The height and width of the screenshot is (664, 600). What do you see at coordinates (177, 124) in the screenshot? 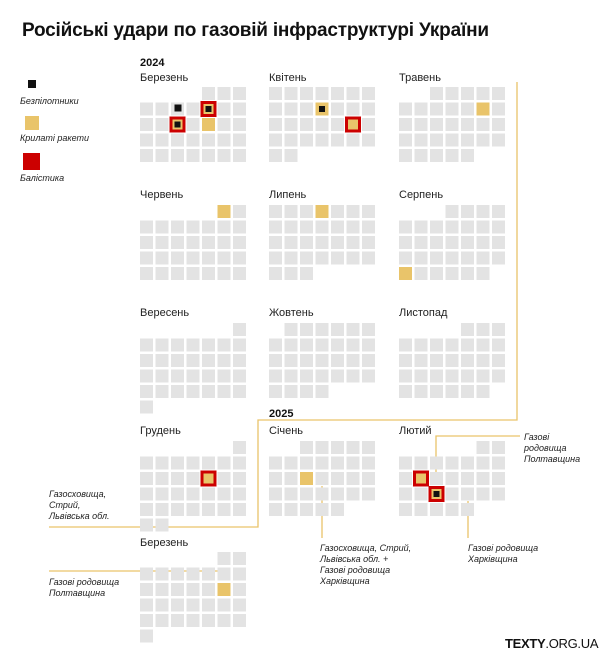
I see `event-cell` at bounding box center [177, 124].